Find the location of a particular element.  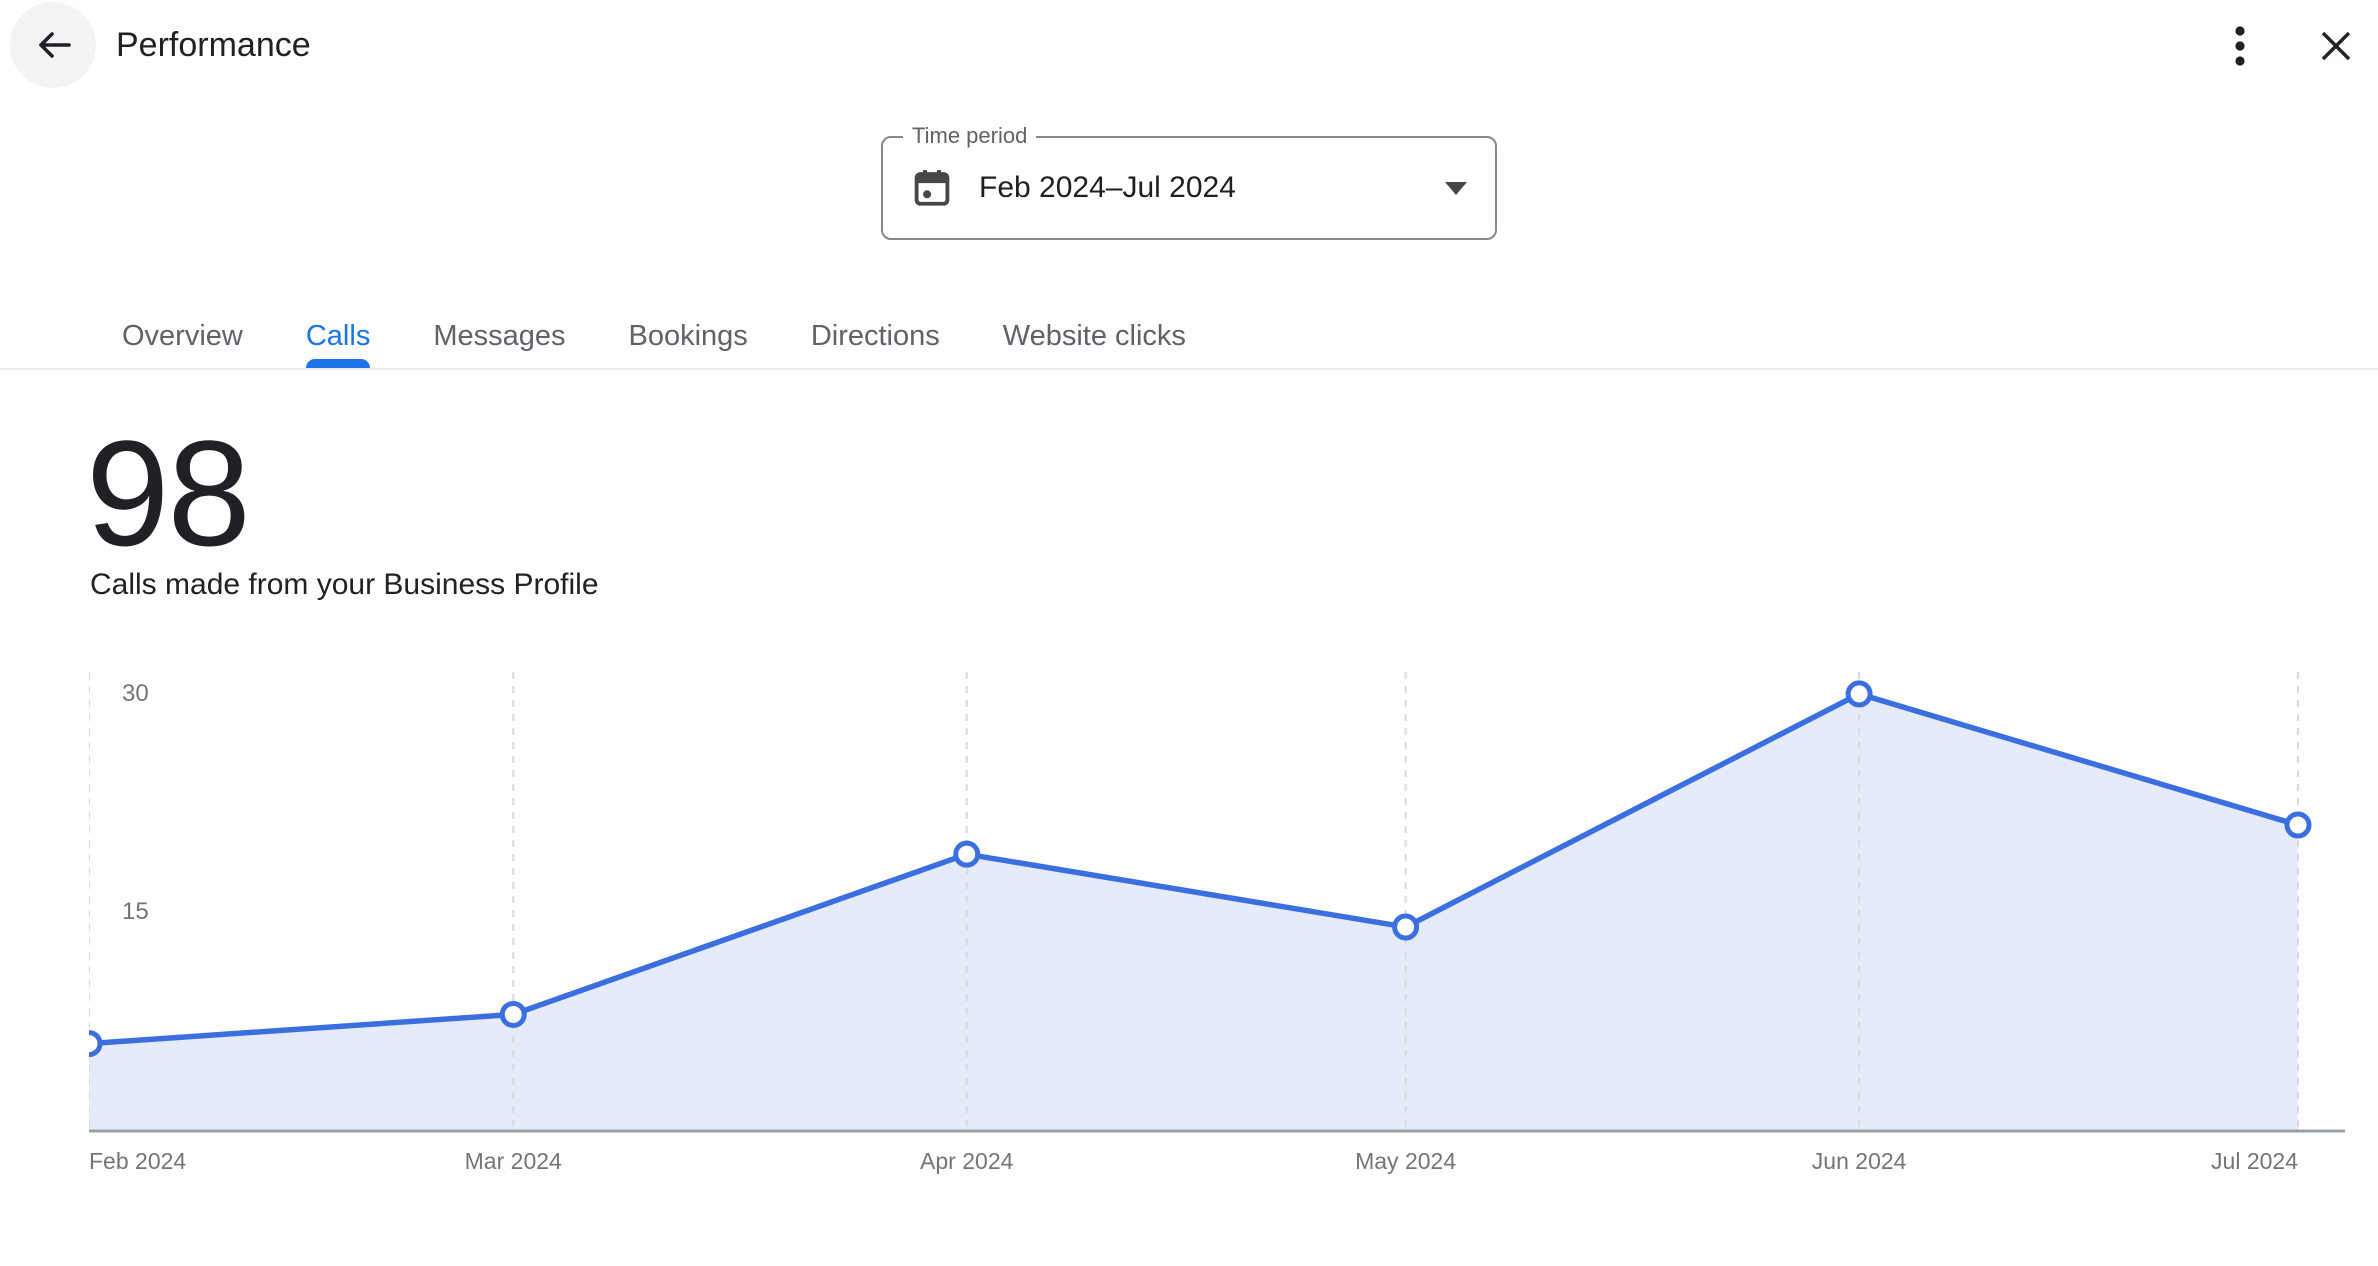

x-axis-label: Feb 2024 is located at coordinates (138, 1161).